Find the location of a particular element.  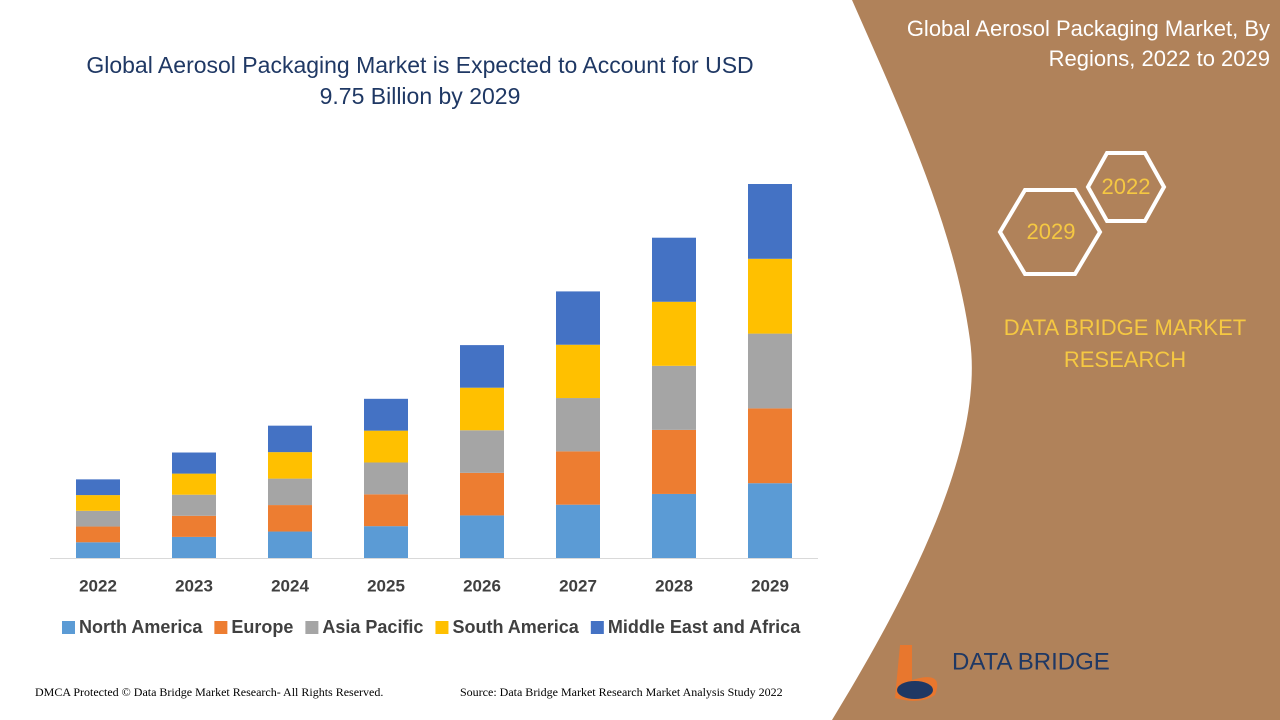

legend-label: Europe is located at coordinates (262, 627).